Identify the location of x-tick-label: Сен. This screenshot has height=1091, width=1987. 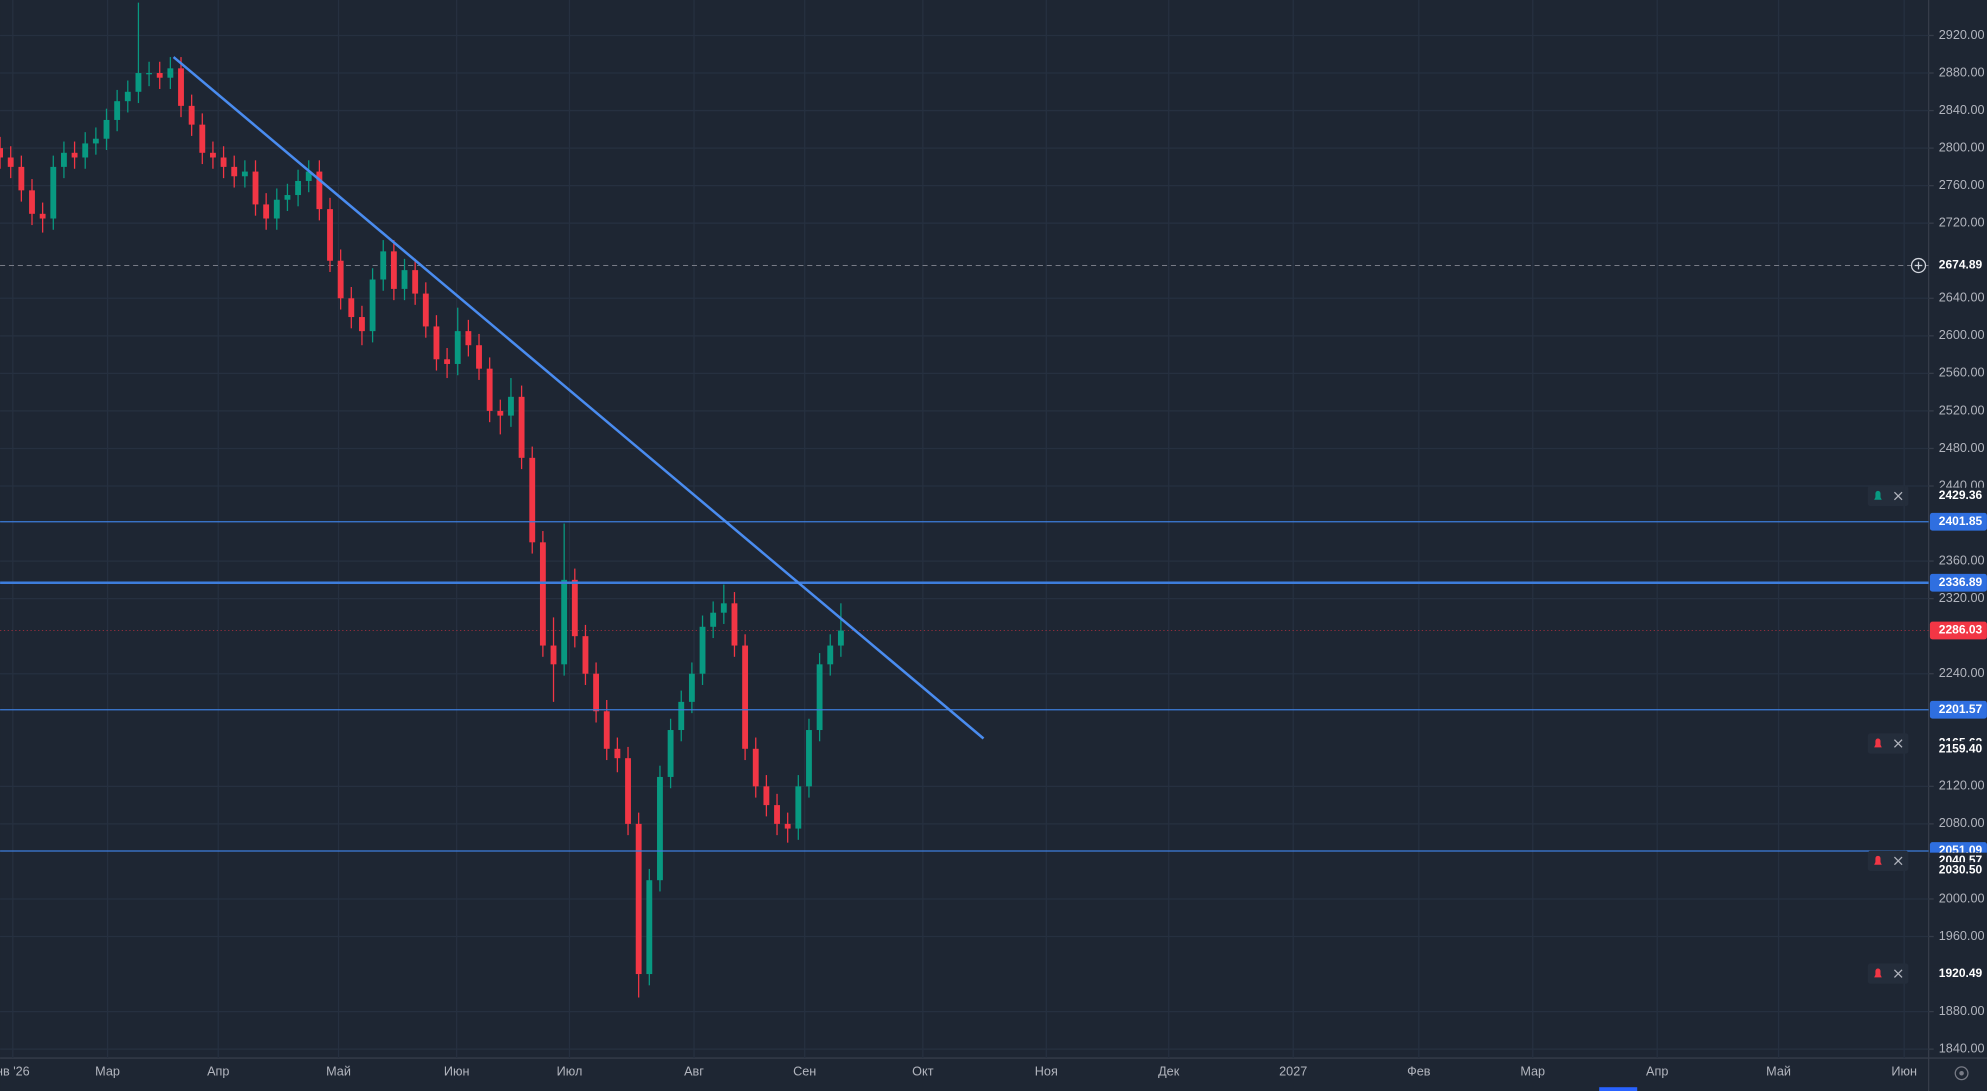
(804, 1071).